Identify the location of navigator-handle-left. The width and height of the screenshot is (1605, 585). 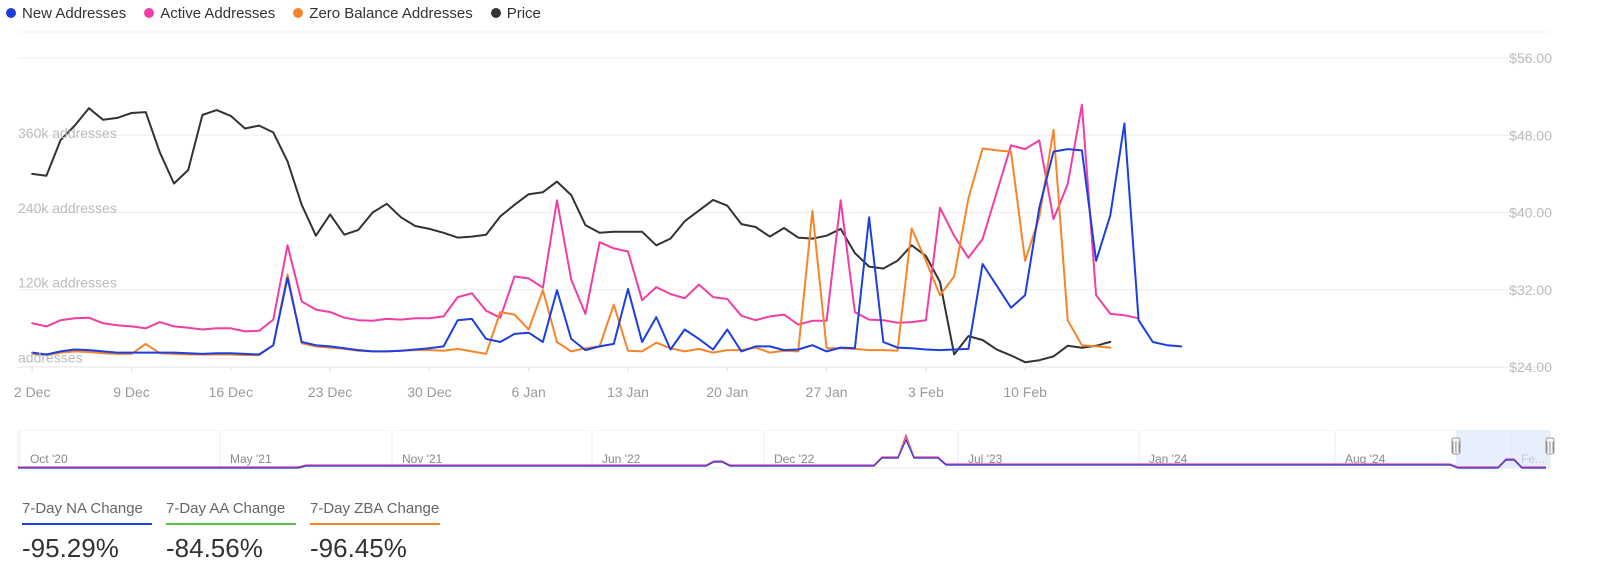
(1456, 446).